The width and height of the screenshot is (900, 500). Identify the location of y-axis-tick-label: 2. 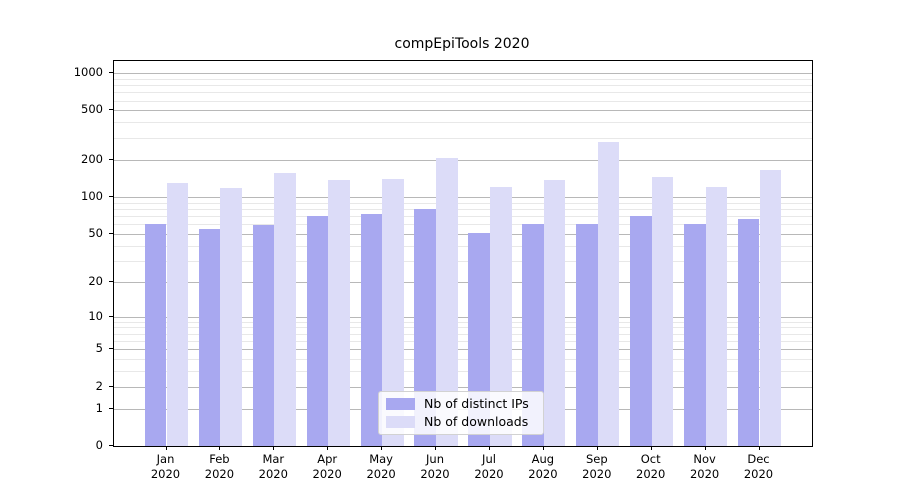
(99, 385).